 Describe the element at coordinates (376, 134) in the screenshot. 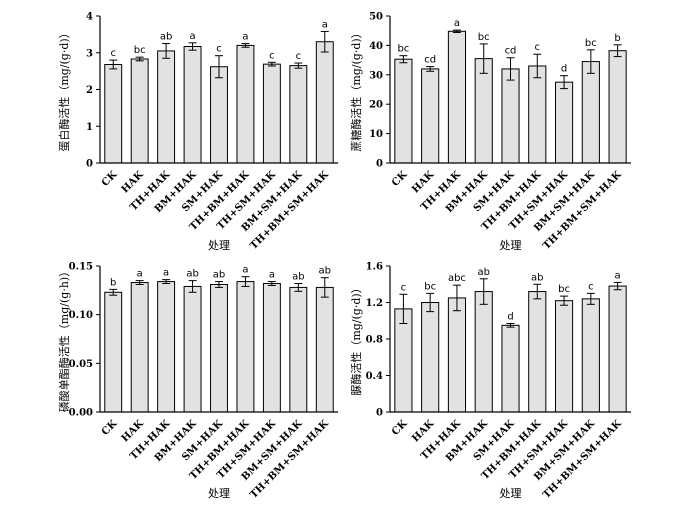

I see `y-tick-label: 10` at that location.